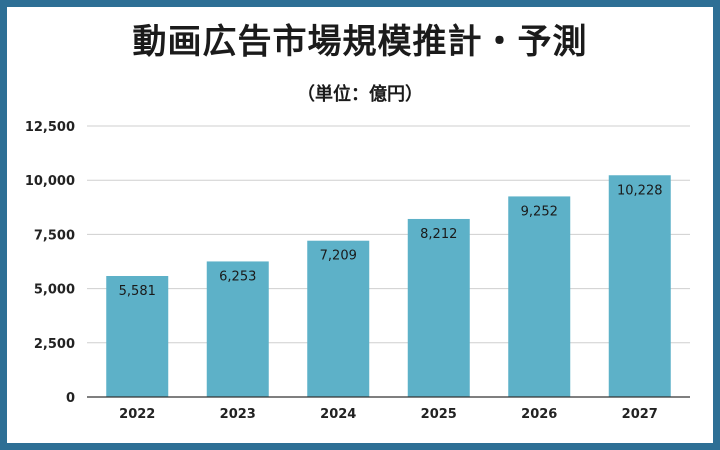  Describe the element at coordinates (54, 290) in the screenshot. I see `y-tick-label: 5,000` at that location.